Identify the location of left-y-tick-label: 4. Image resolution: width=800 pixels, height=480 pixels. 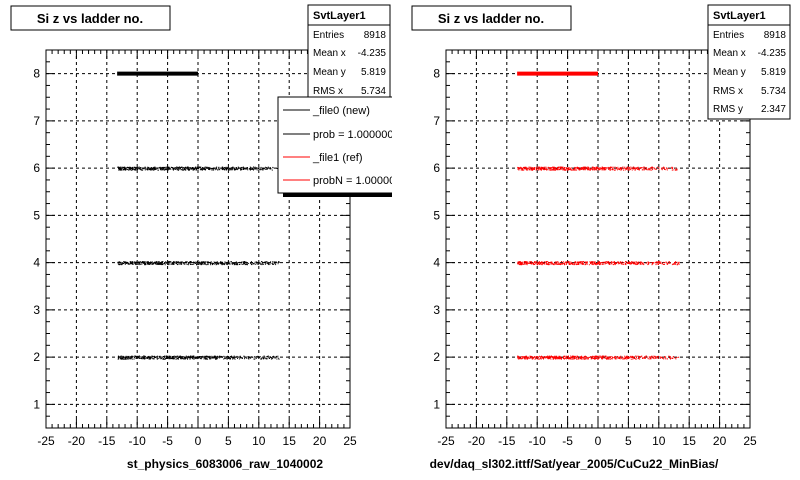
(36, 263).